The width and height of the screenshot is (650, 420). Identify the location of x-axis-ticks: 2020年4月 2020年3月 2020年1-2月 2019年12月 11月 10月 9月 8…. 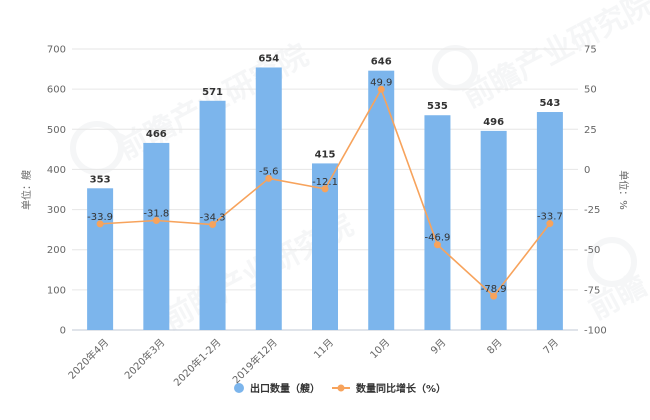
(313, 362).